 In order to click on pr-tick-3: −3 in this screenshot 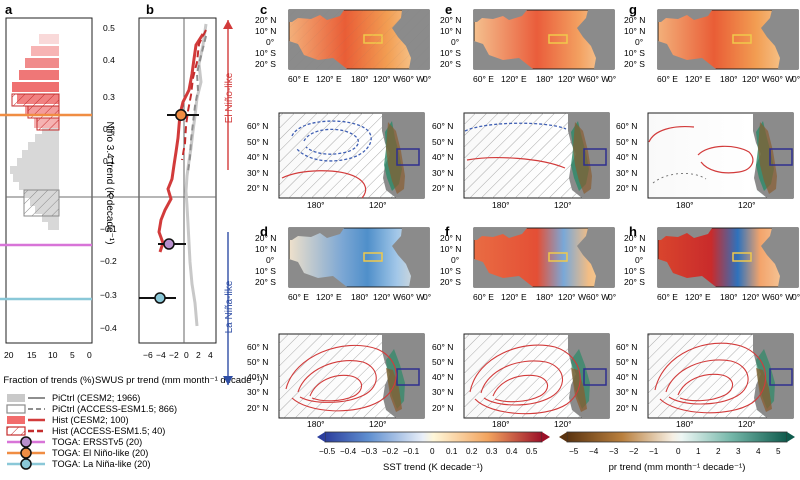, I will do `click(614, 451)`.